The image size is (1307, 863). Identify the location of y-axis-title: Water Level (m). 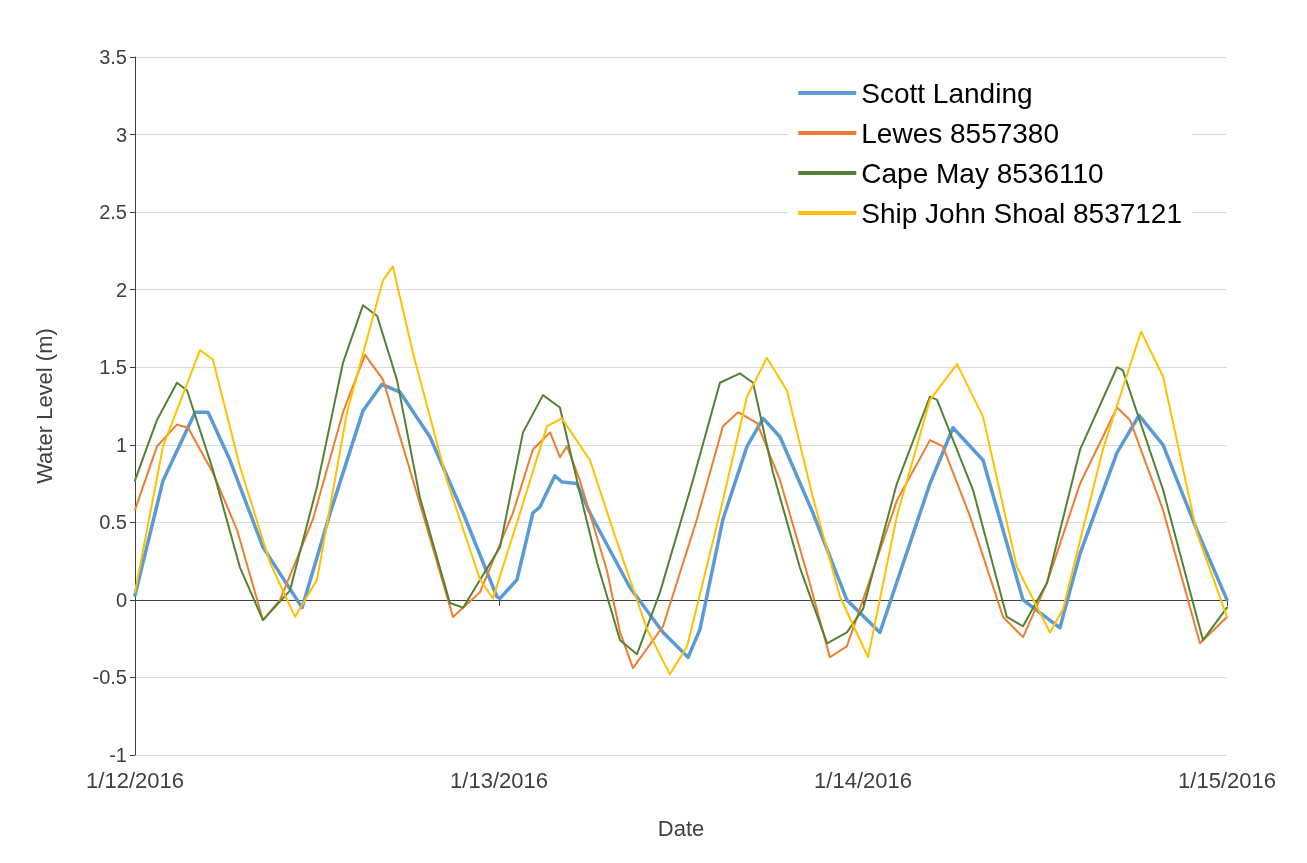
(44, 406).